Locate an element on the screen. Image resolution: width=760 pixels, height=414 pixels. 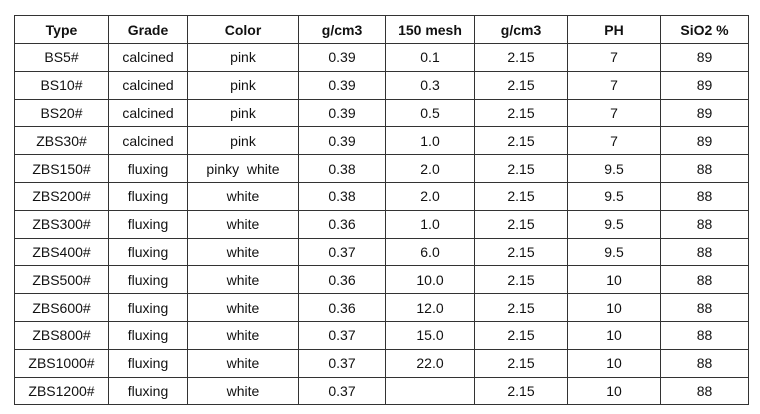
table-cell: BS10# is located at coordinates (61, 85).